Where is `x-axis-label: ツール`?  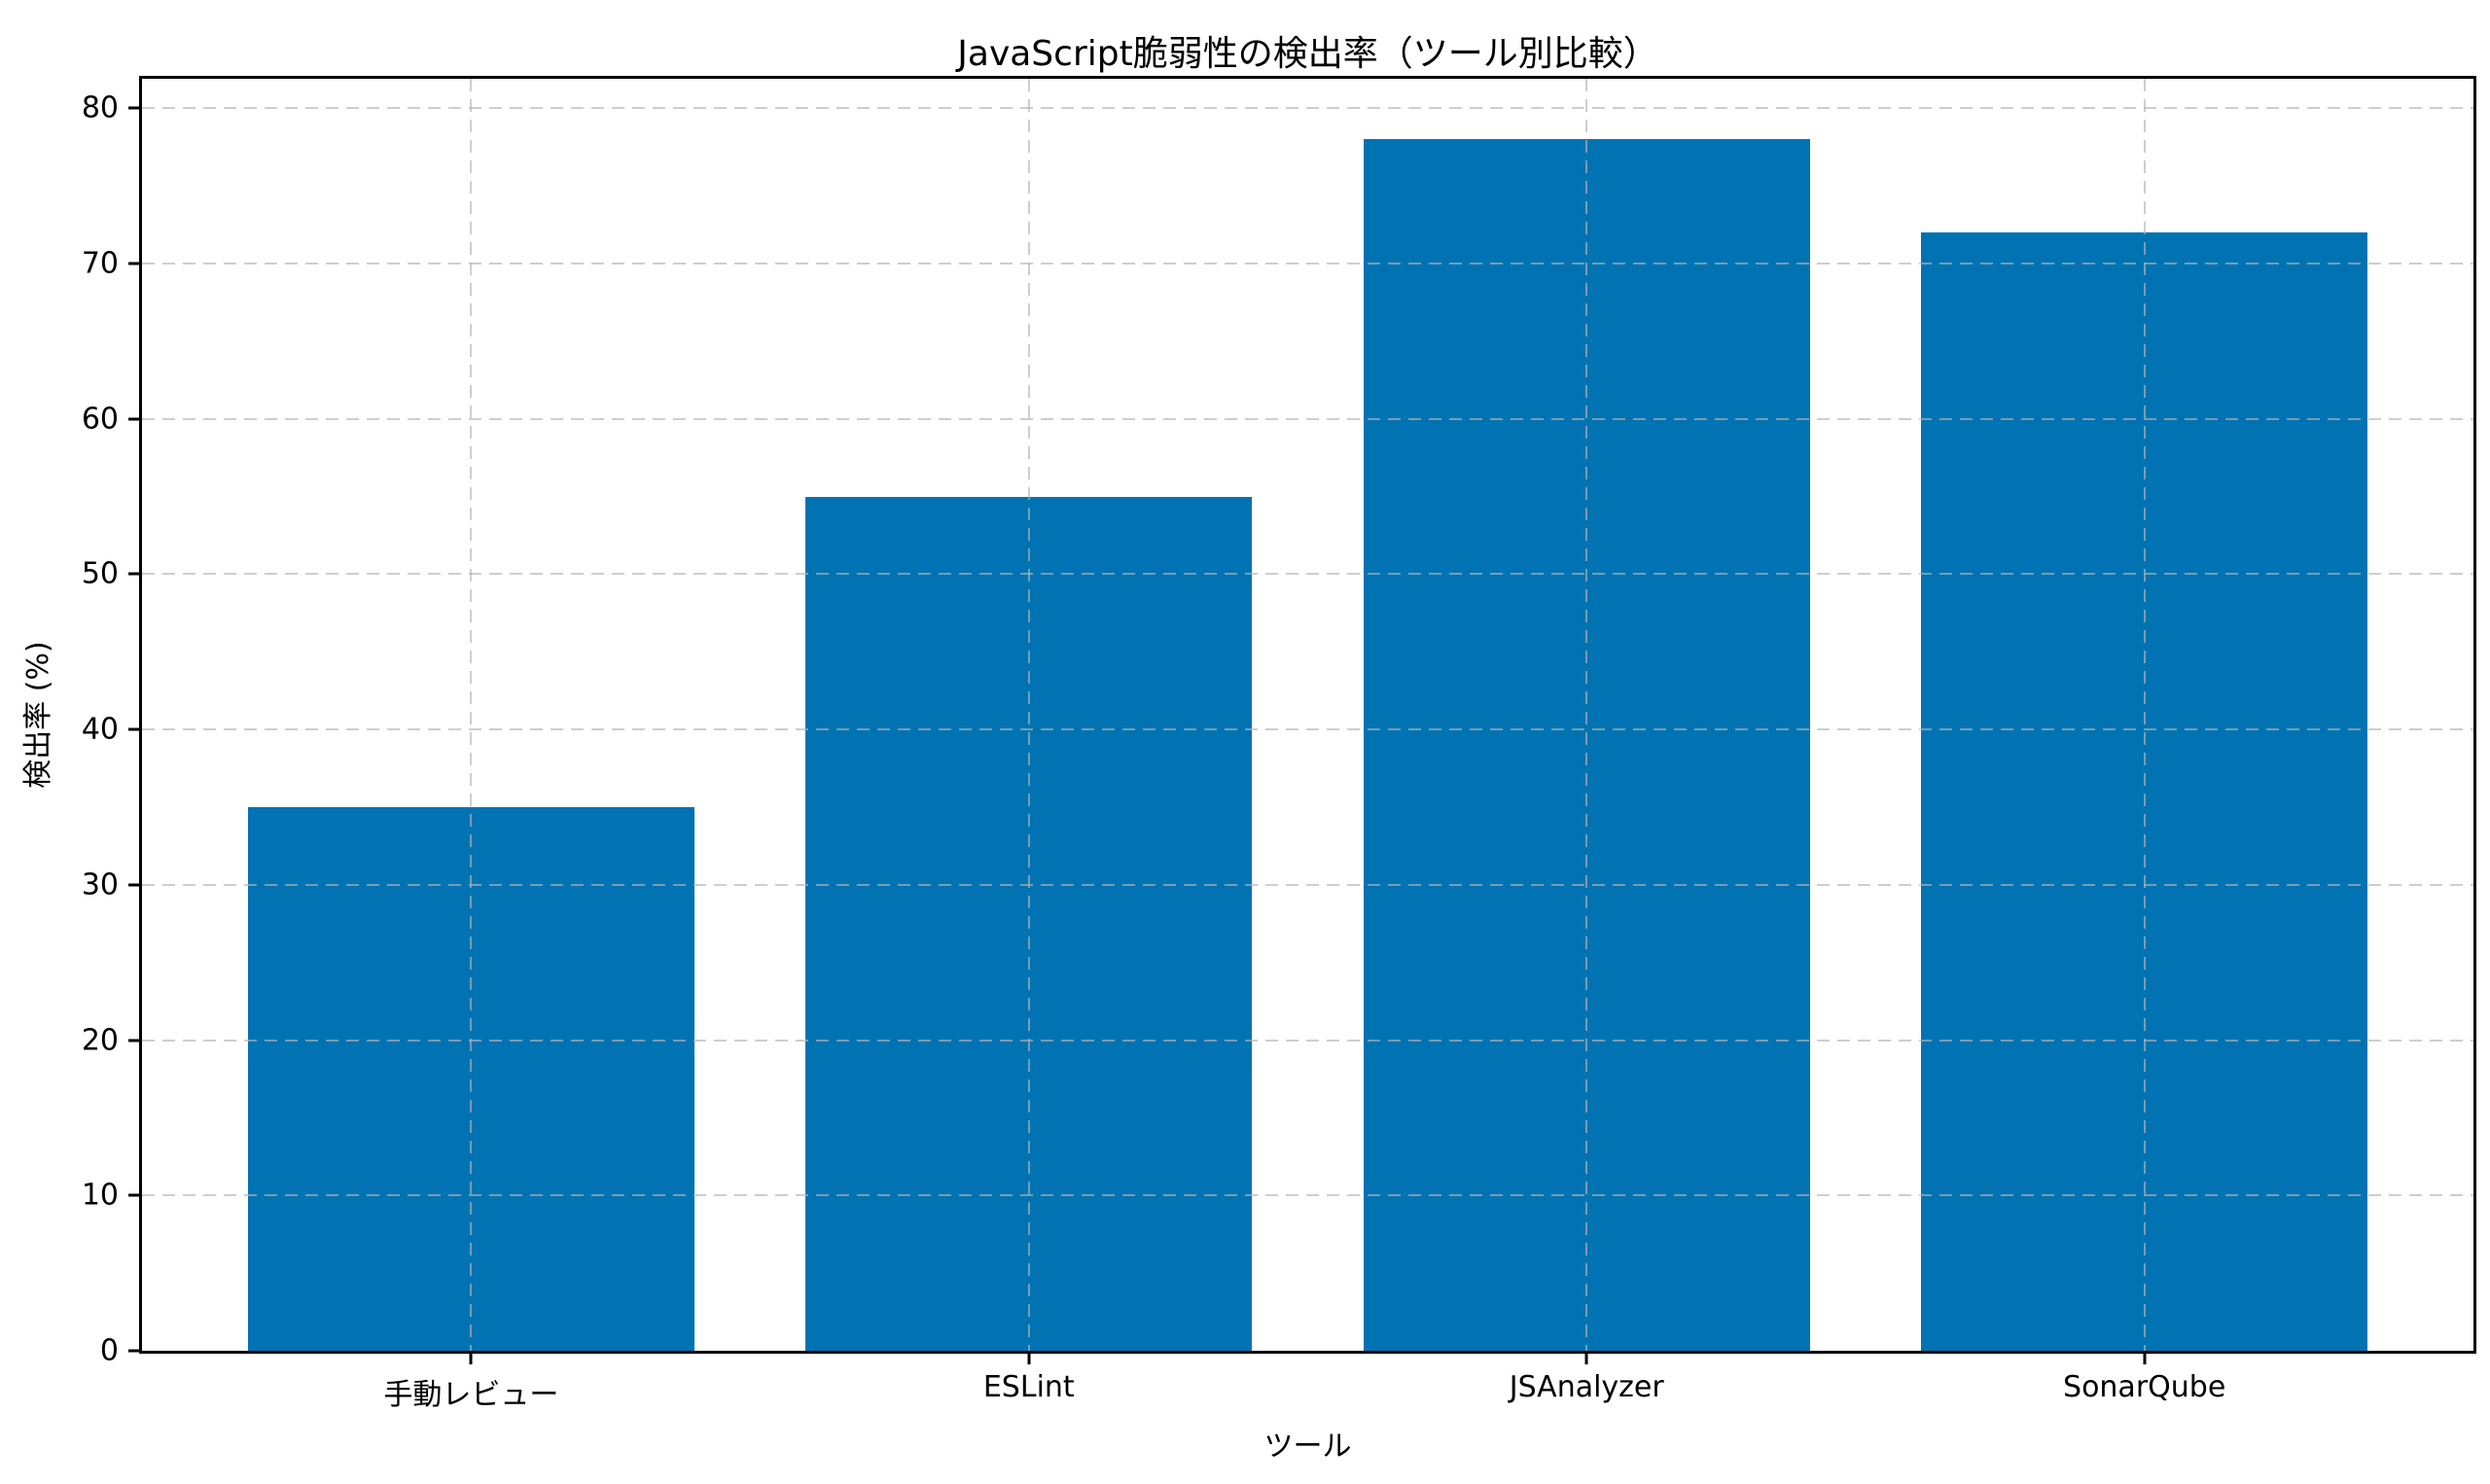
x-axis-label: ツール is located at coordinates (1307, 1447).